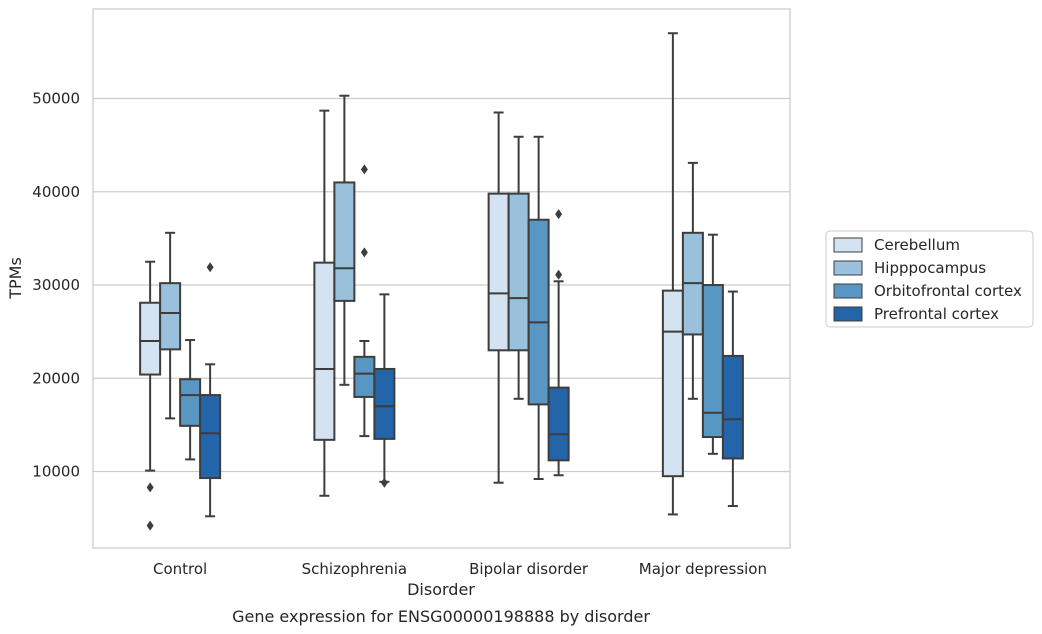 This screenshot has width=1042, height=634. I want to click on y-tick-label: 30000, so click(56, 285).